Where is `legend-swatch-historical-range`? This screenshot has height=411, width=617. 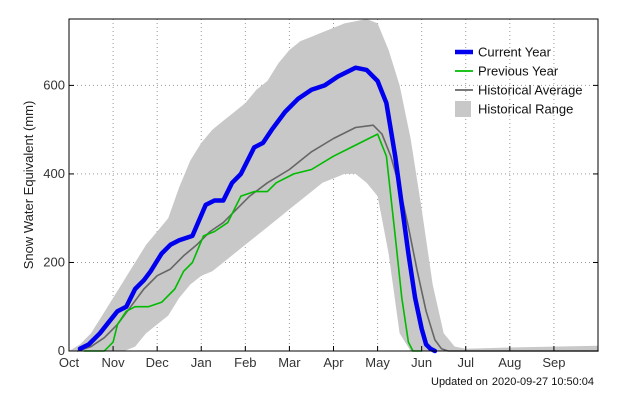 legend-swatch-historical-range is located at coordinates (463, 109).